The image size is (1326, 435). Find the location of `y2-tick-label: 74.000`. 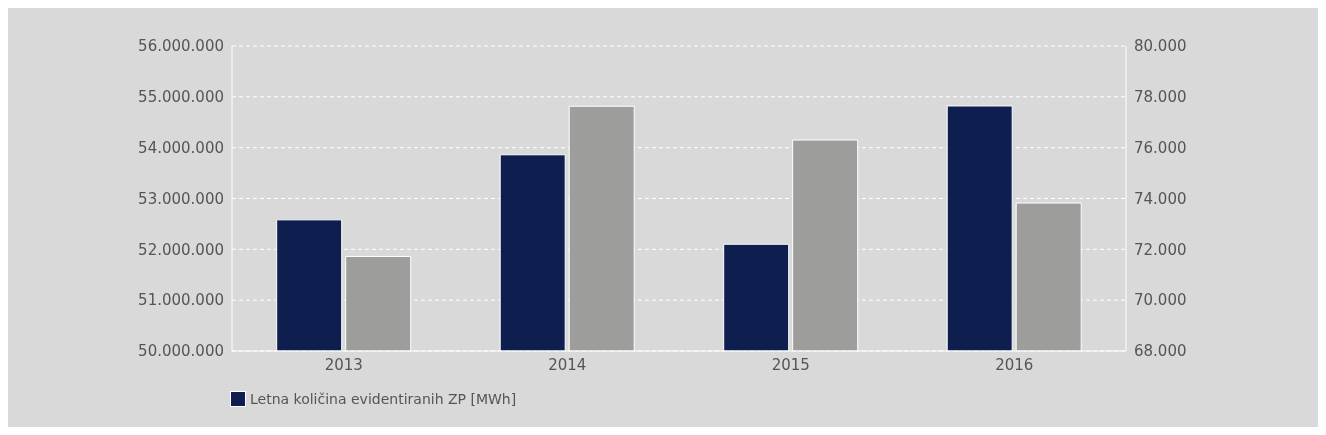

y2-tick-label: 74.000 is located at coordinates (1160, 198).